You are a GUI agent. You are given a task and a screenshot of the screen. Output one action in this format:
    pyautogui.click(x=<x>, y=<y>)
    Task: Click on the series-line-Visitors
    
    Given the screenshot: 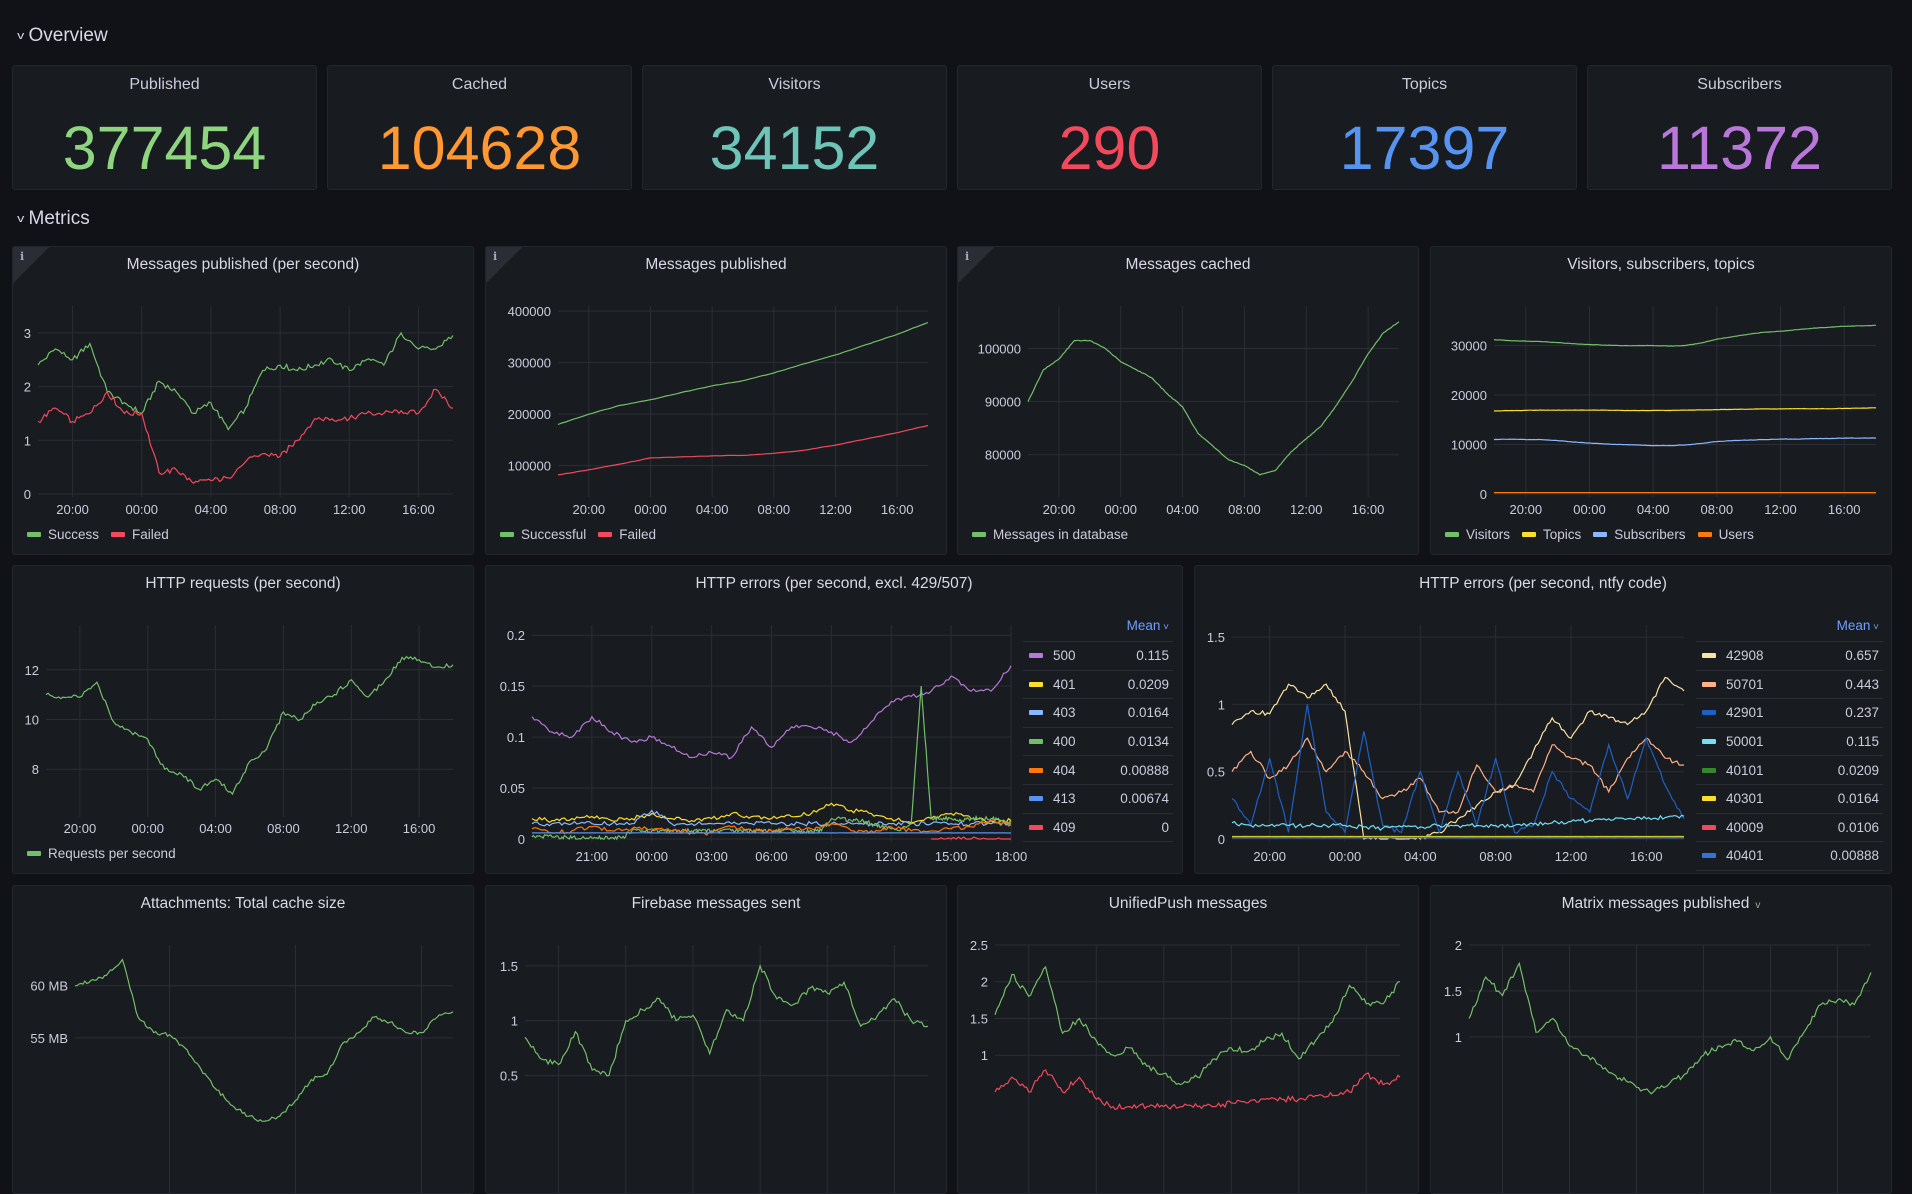 What is the action you would take?
    pyautogui.click(x=1685, y=335)
    